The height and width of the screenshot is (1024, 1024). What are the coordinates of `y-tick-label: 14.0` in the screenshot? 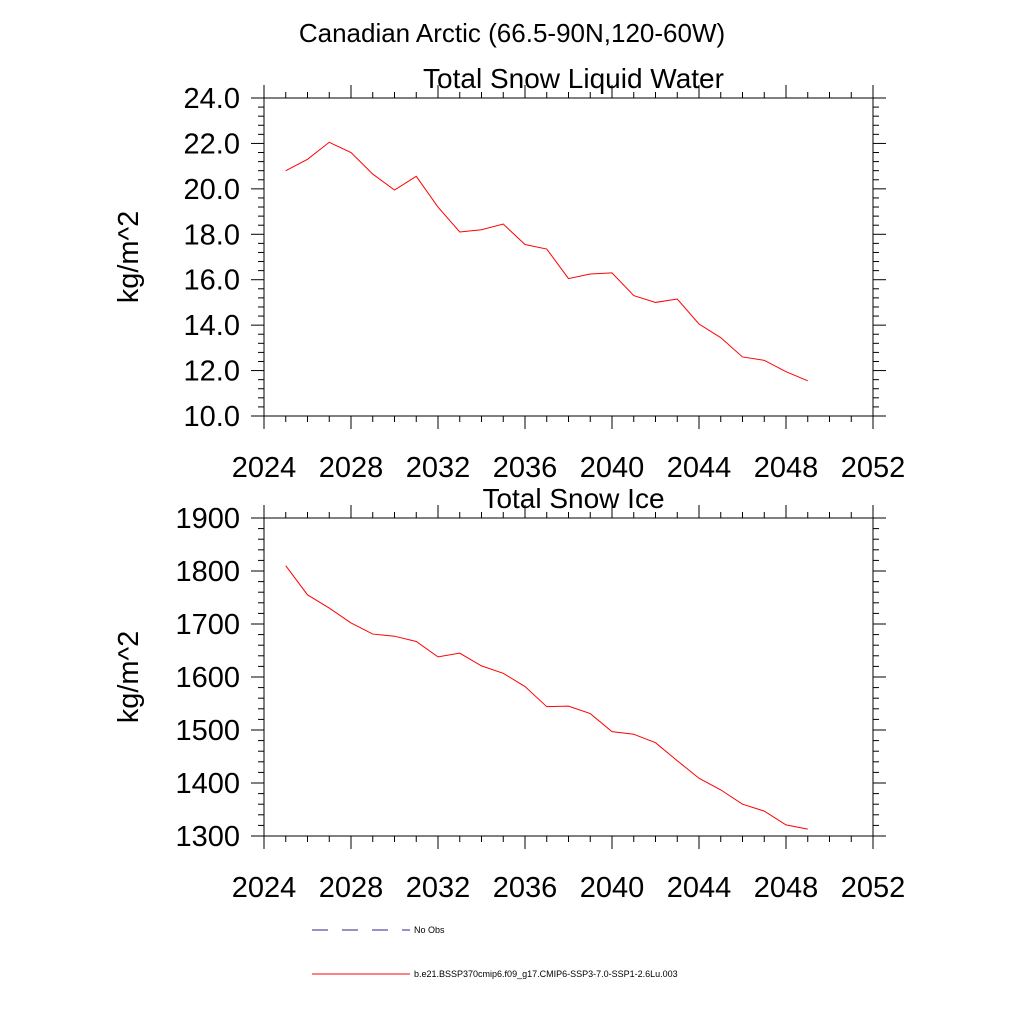 It's located at (212, 326).